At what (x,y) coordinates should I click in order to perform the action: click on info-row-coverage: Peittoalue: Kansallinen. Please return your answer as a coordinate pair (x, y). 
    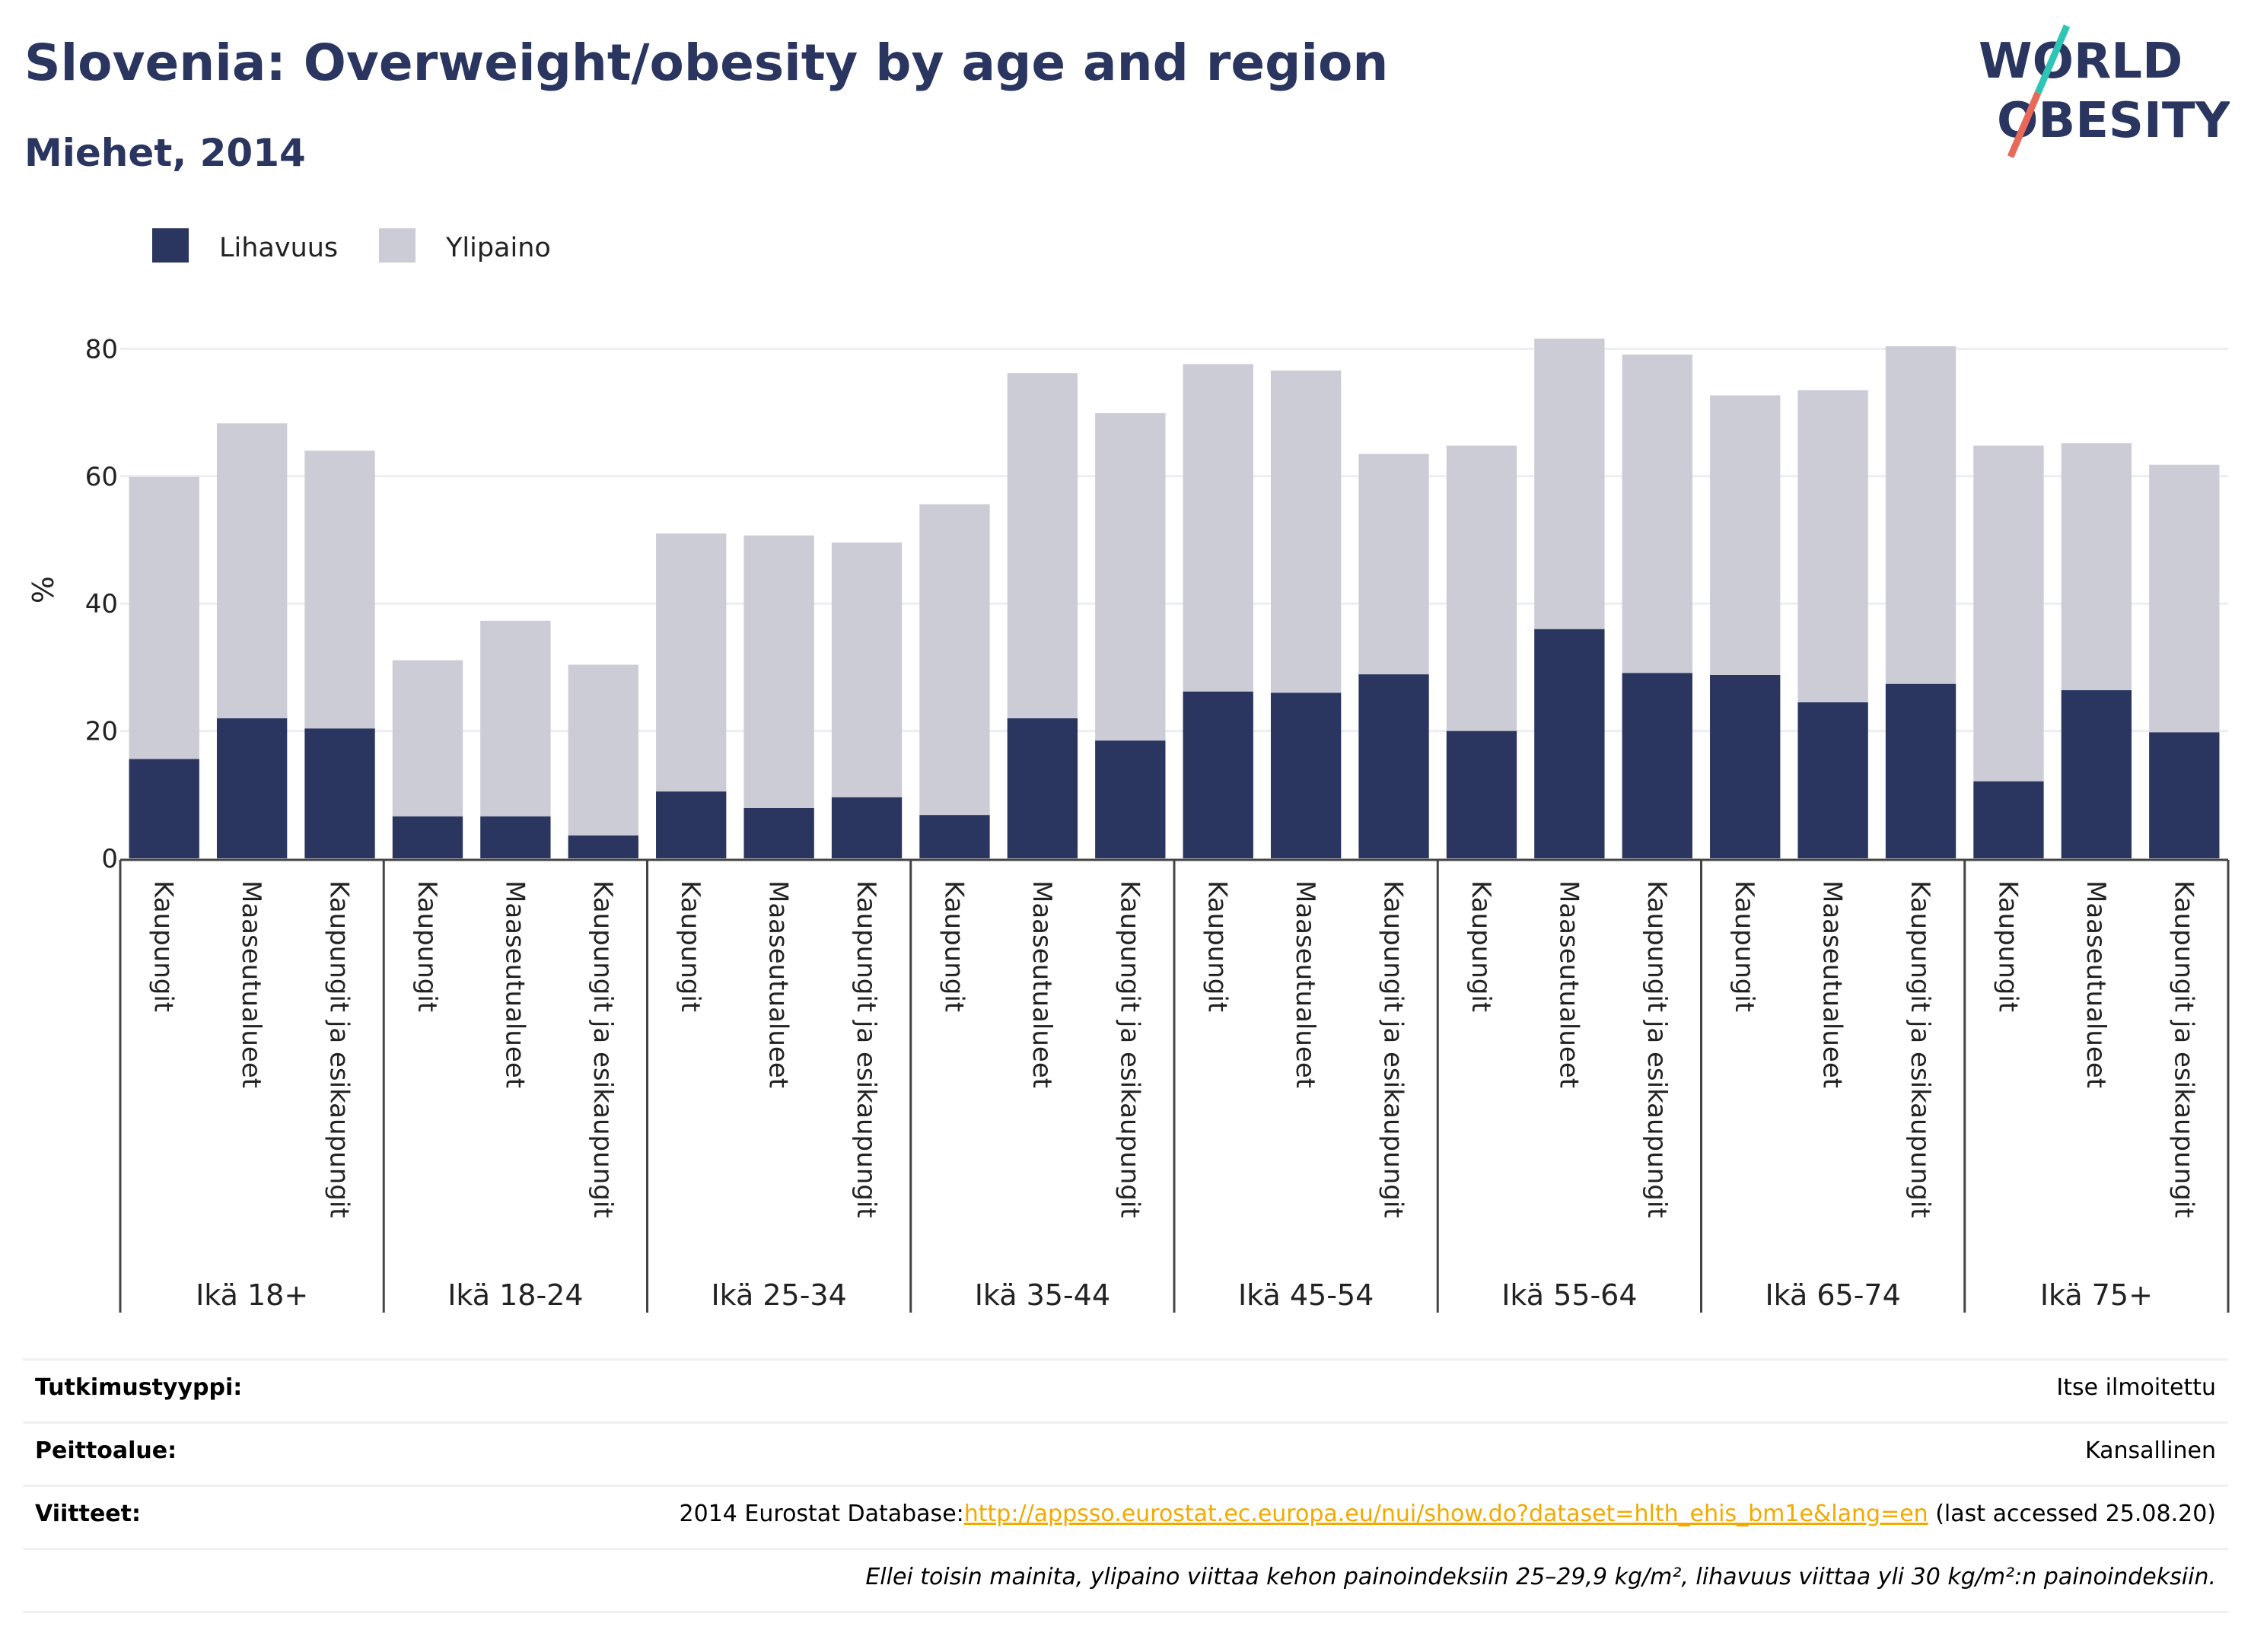
    Looking at the image, I should click on (1125, 1453).